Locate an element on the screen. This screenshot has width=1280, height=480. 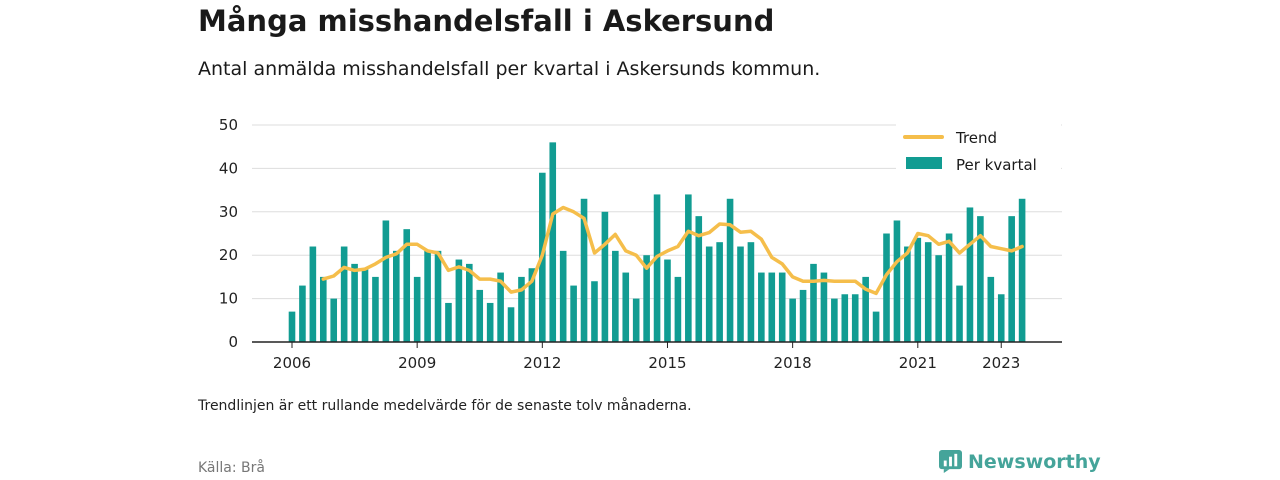
x-tick-label: 2021 is located at coordinates (918, 363).